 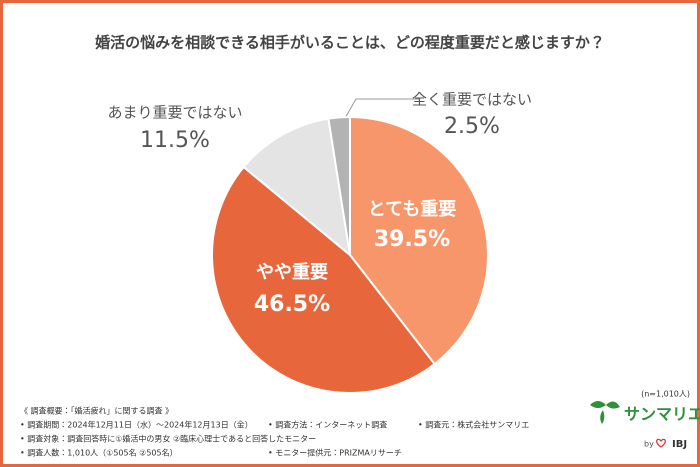 I want to click on category-label: あまり重要ではない, so click(x=174, y=113).